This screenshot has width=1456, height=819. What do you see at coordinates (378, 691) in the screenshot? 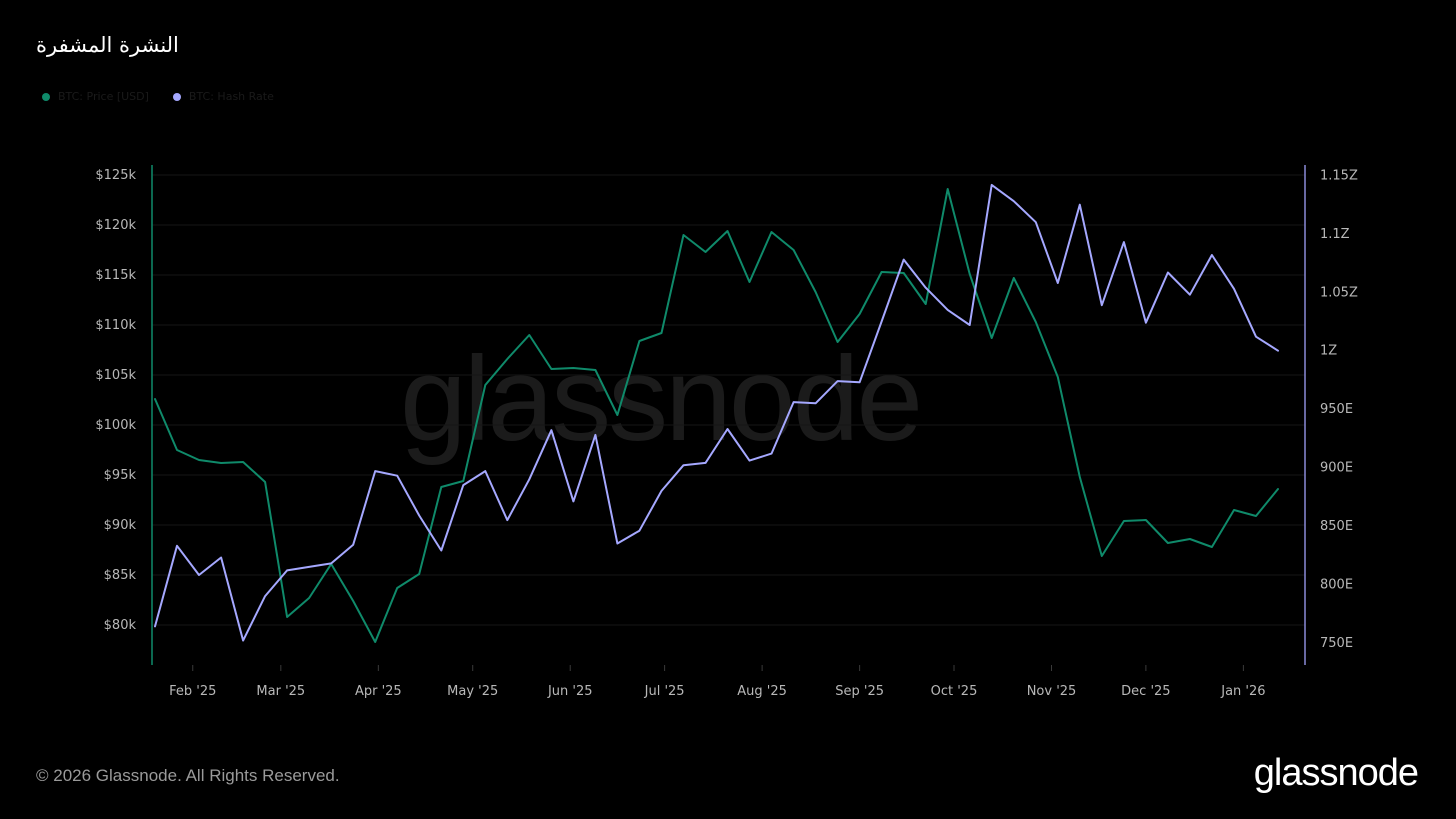
I see `x-tick-label: Apr '25` at bounding box center [378, 691].